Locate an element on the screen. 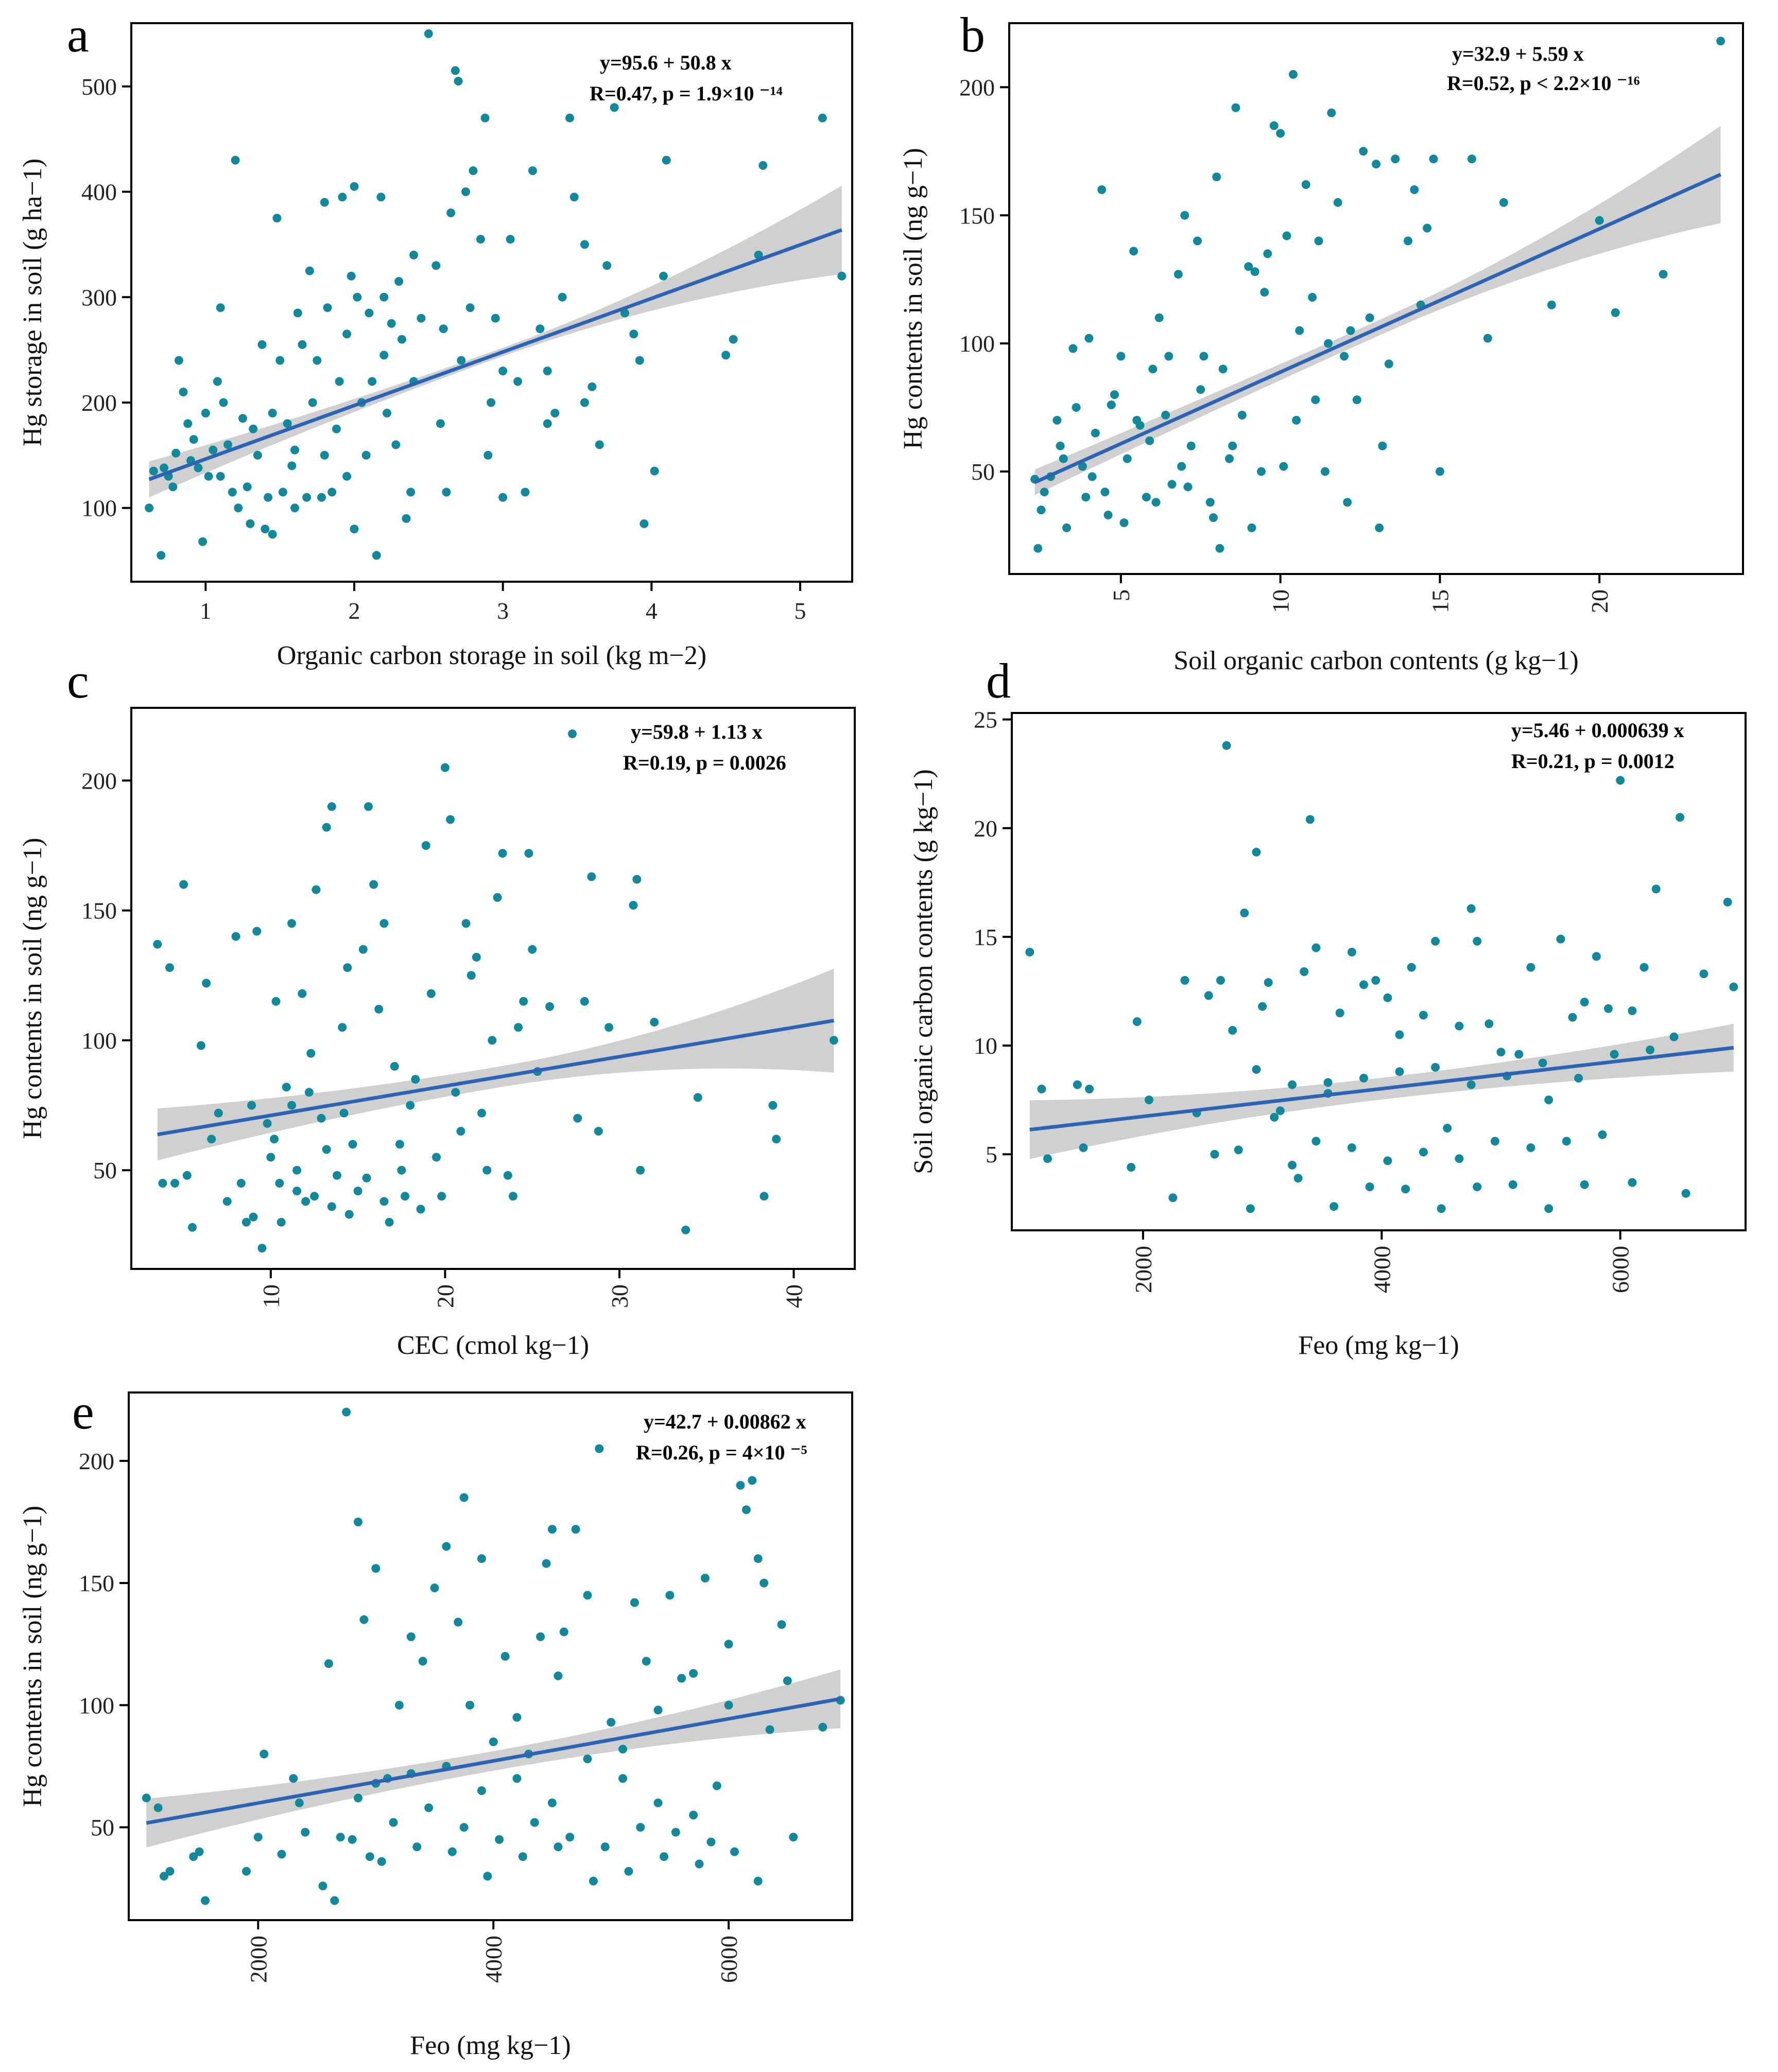 This screenshot has width=1778, height=2072. panel-e-y-tick-label: 100 is located at coordinates (96, 1705).